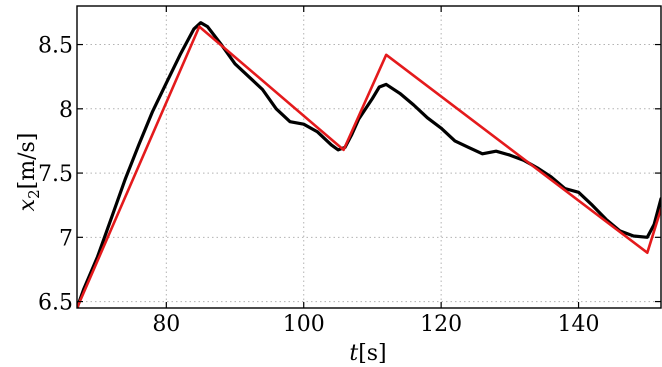 This screenshot has width=662, height=367. Describe the element at coordinates (66, 238) in the screenshot. I see `y-tick-label: 7` at that location.